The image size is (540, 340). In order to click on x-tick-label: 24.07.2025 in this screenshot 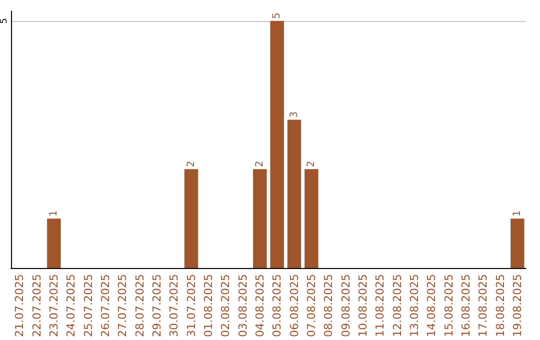, I will do `click(71, 305)`.